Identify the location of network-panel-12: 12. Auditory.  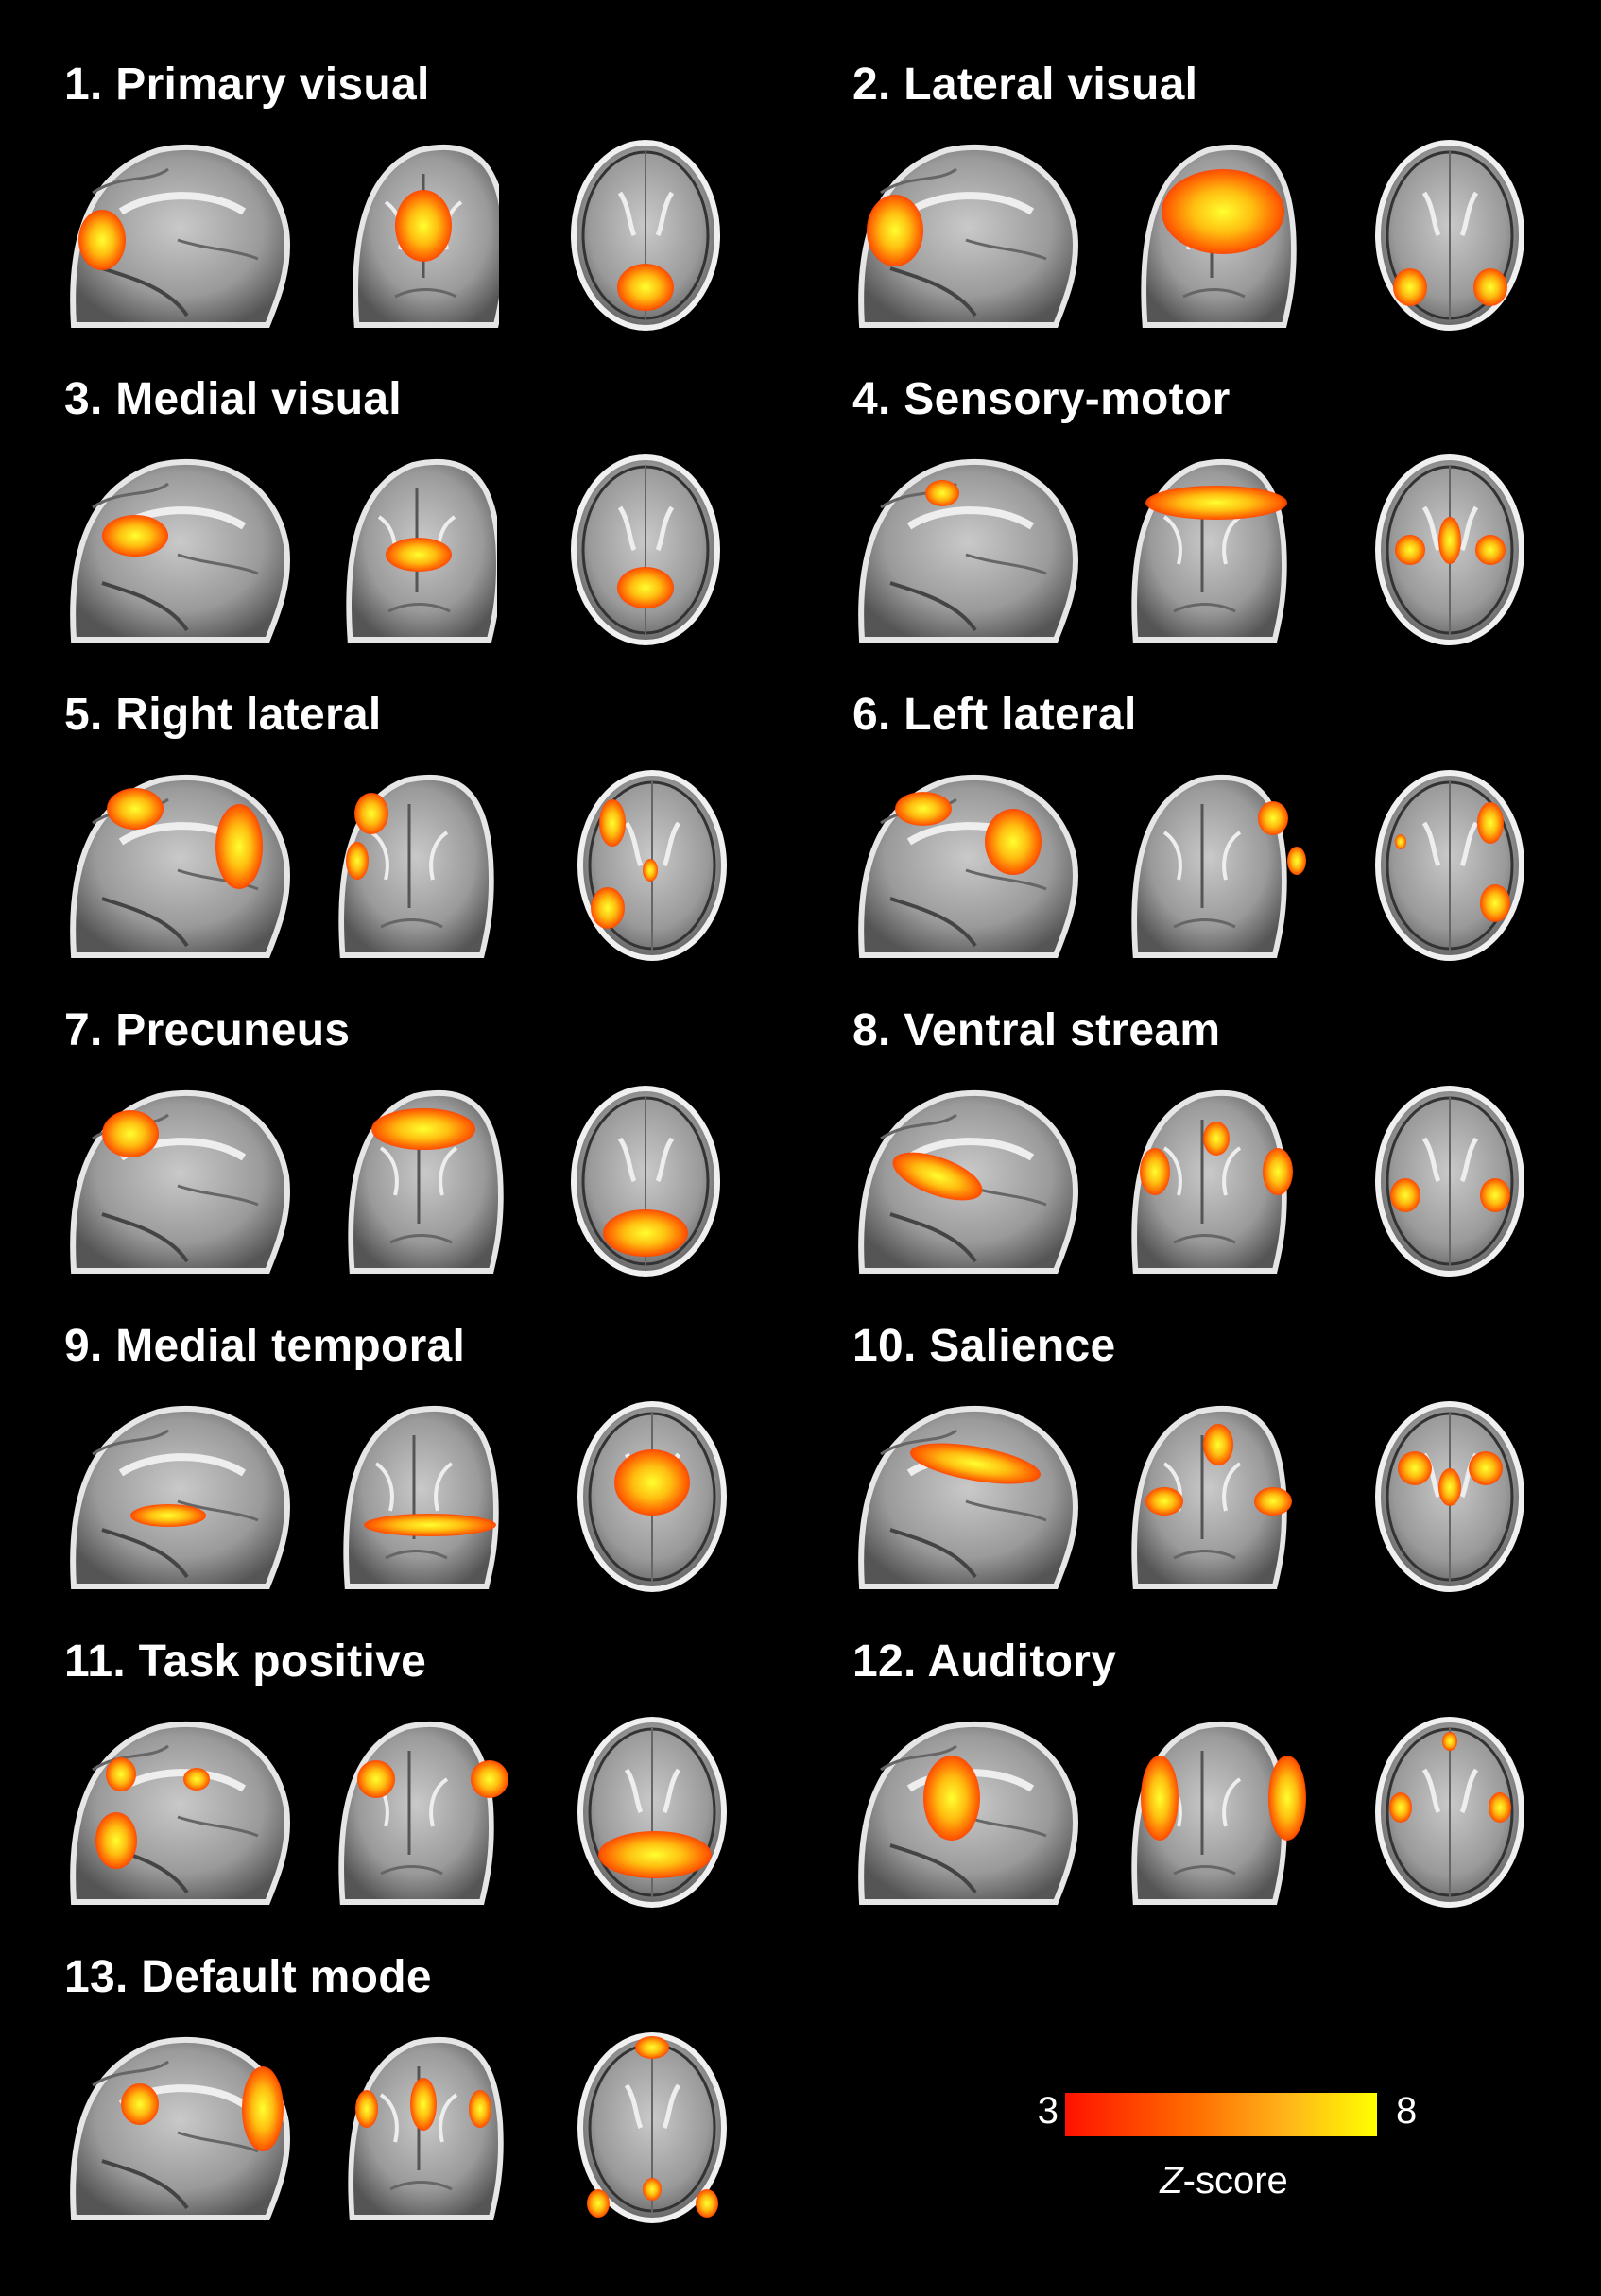
(1226, 1787).